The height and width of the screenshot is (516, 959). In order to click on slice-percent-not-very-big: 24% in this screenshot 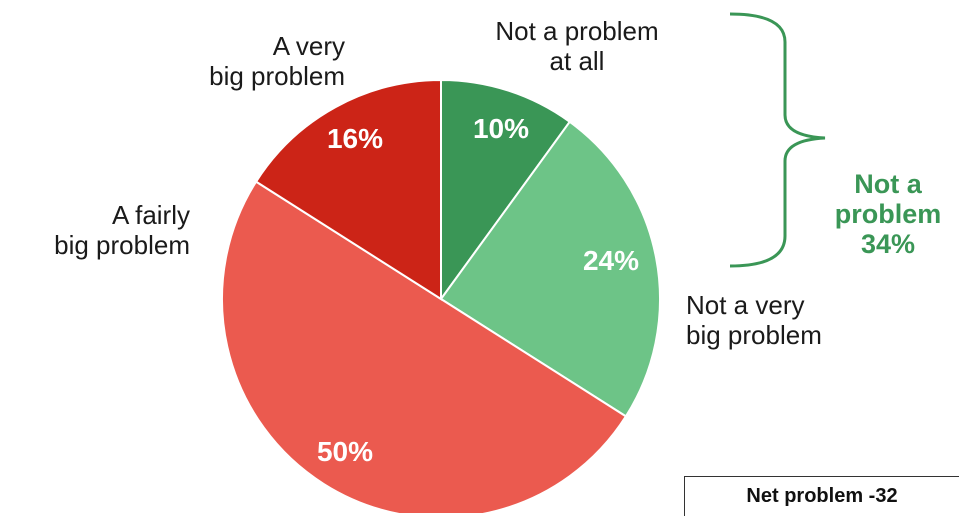, I will do `click(611, 260)`.